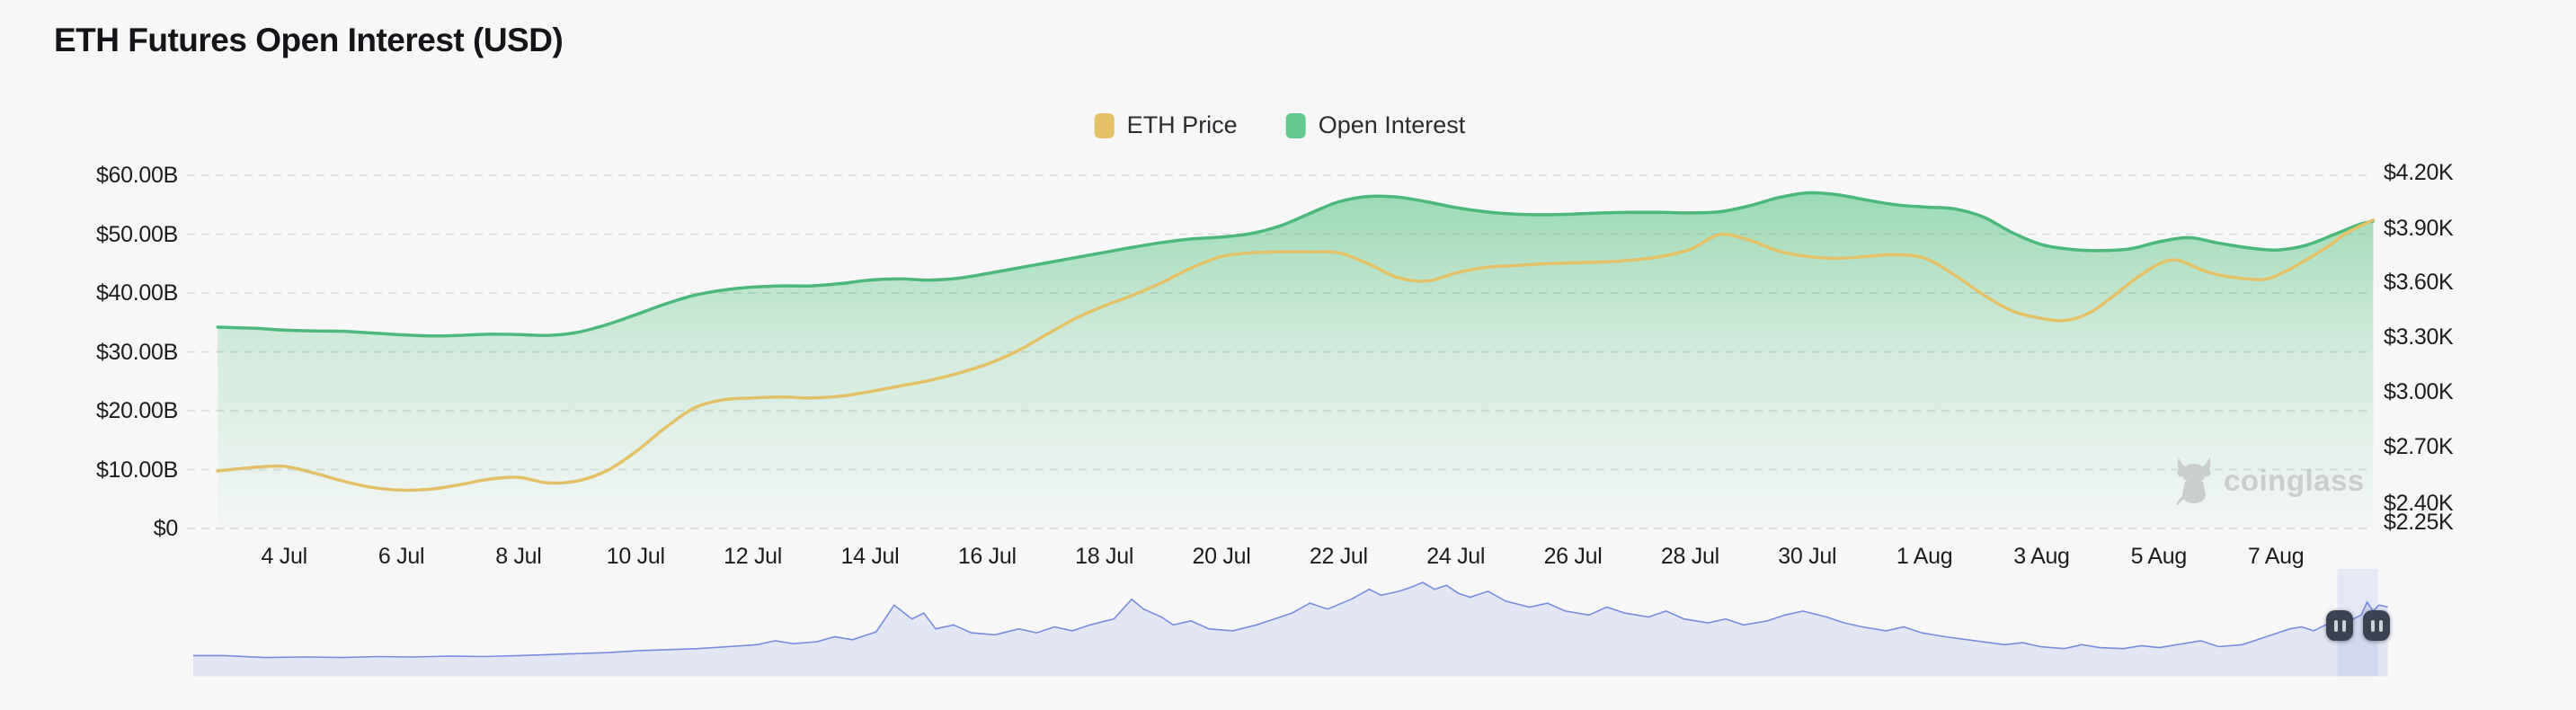  Describe the element at coordinates (284, 557) in the screenshot. I see `x-axis-tick: 4 Jul` at that location.